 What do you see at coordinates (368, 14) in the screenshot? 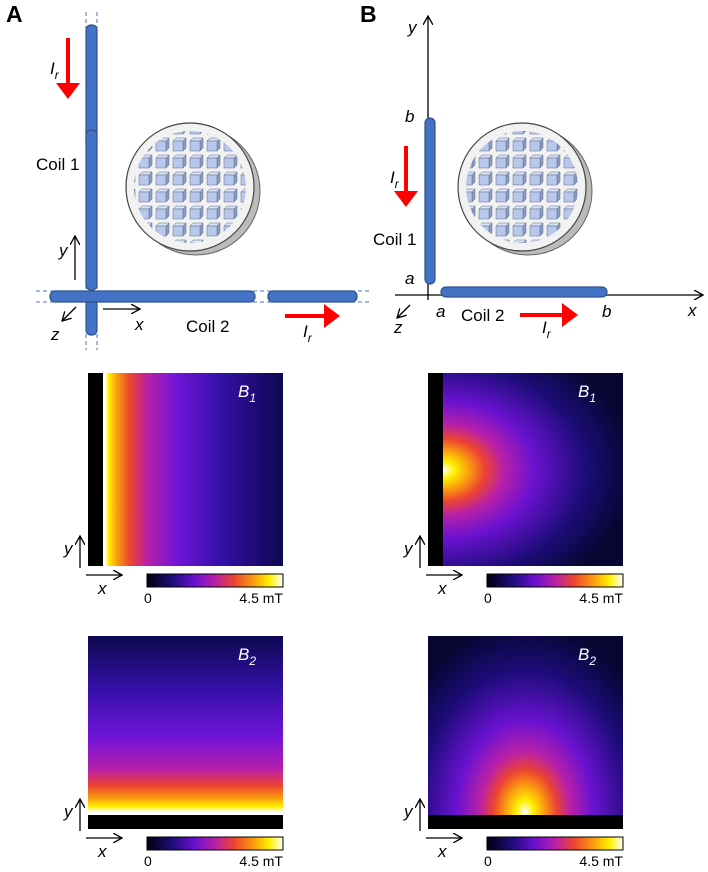
I see `panel-label: B` at bounding box center [368, 14].